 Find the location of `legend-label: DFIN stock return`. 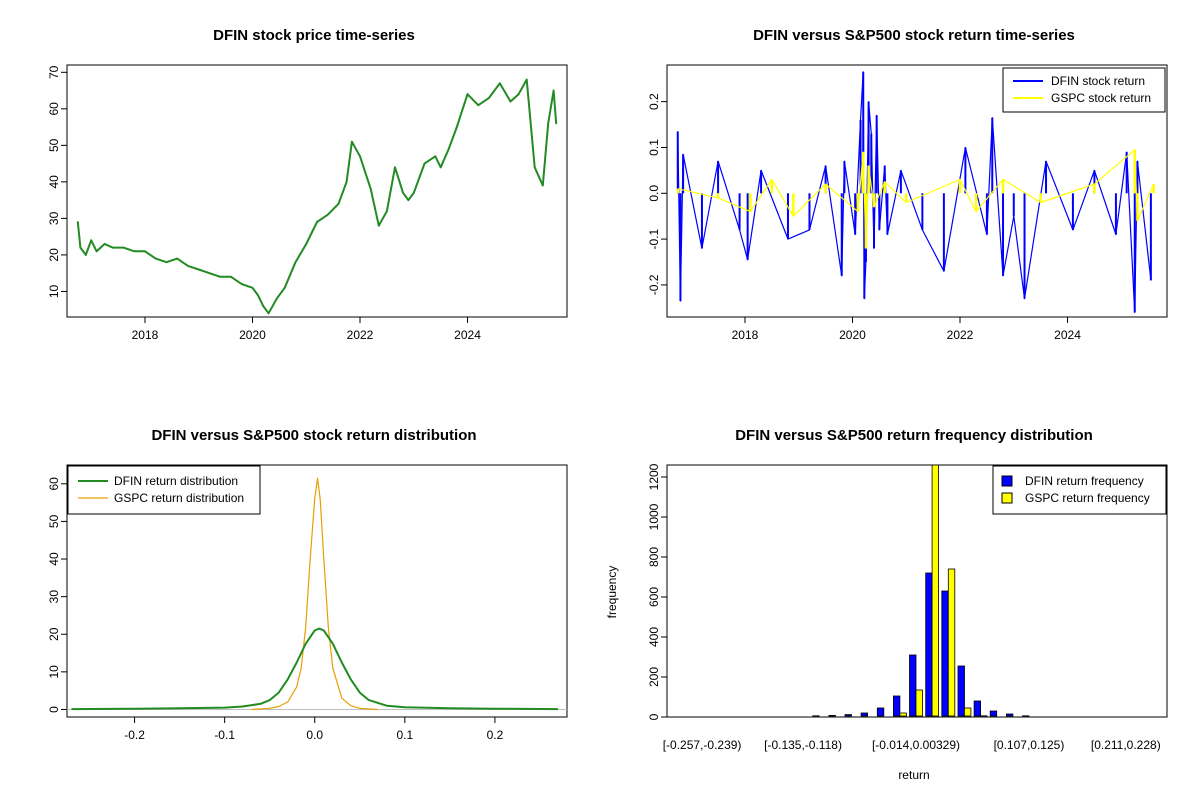

legend-label: DFIN stock return is located at coordinates (1098, 81).